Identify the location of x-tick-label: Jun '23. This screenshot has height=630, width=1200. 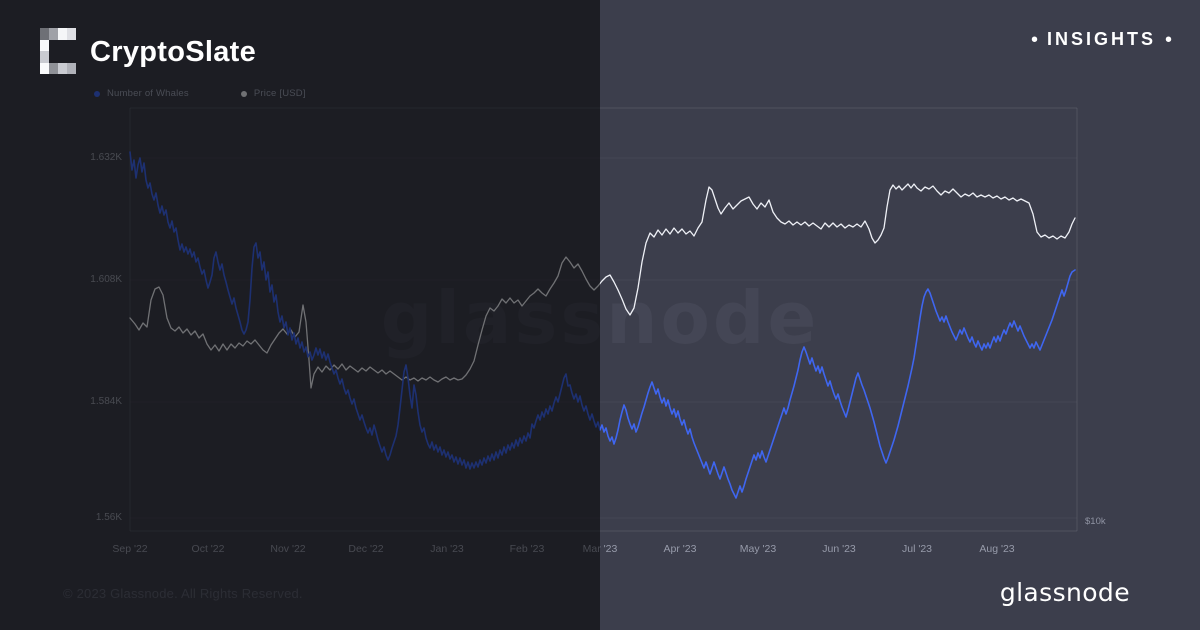
(839, 549).